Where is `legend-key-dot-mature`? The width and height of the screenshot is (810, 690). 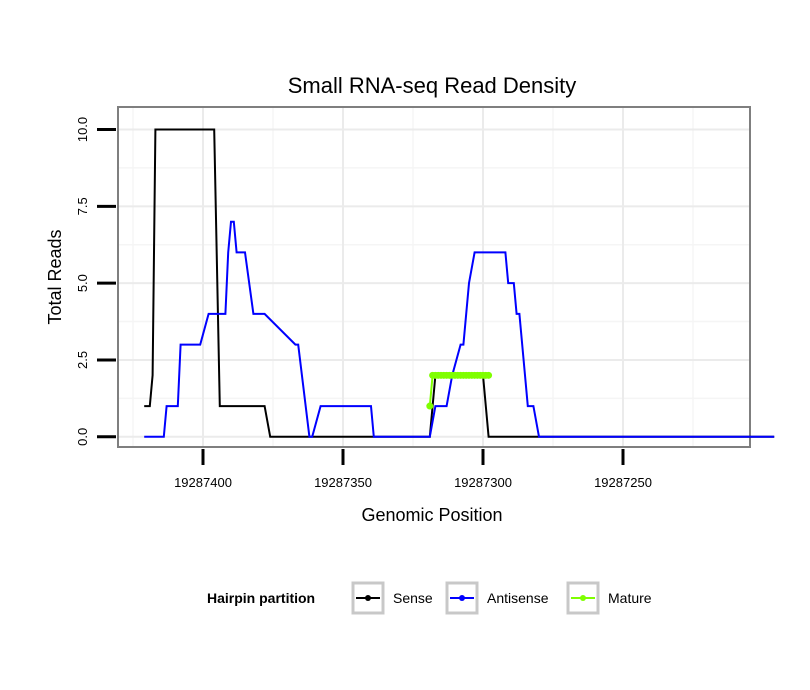
legend-key-dot-mature is located at coordinates (583, 598).